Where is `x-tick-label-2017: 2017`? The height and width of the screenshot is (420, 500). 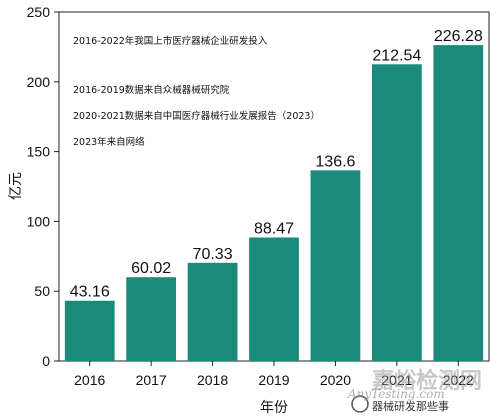 x-tick-label-2017: 2017 is located at coordinates (151, 380).